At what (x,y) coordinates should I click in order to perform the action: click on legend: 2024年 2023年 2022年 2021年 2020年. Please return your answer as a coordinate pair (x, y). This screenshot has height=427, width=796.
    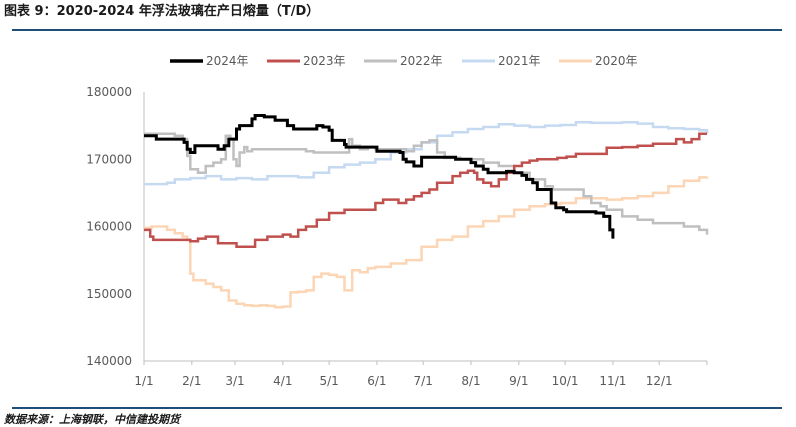
    Looking at the image, I should click on (404, 61).